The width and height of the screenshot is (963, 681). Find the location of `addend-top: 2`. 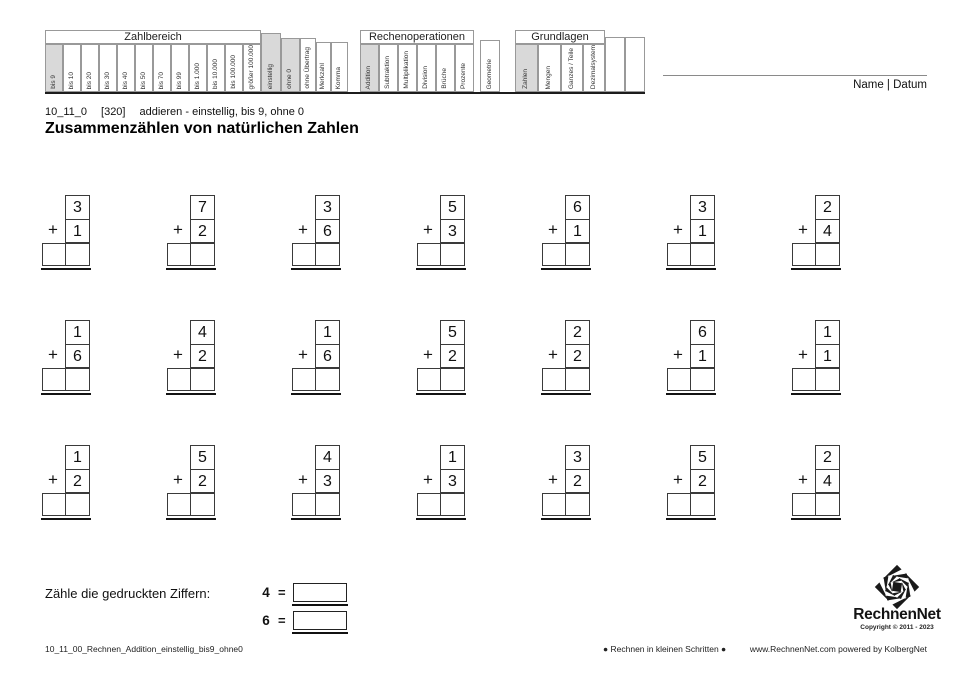

addend-top: 2 is located at coordinates (827, 457).